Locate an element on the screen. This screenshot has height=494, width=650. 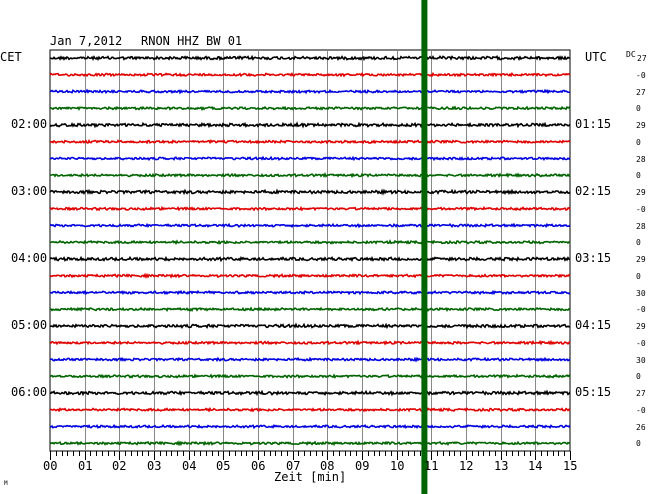
x-tick-label: 05 is located at coordinates (223, 466).